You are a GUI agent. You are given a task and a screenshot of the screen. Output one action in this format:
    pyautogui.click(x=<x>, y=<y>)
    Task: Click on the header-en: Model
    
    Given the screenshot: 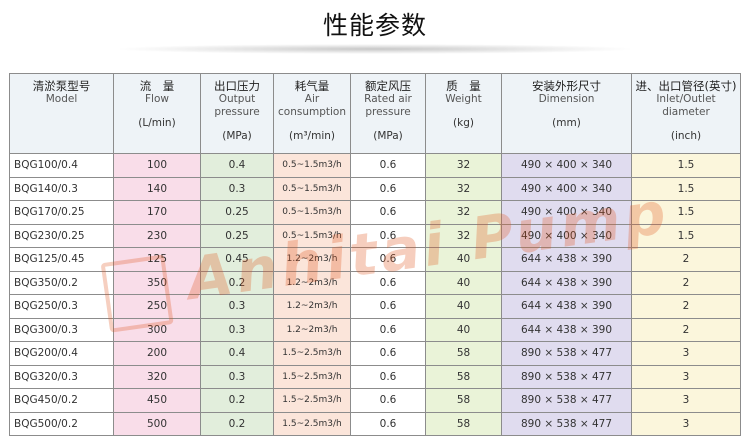 What is the action you would take?
    pyautogui.click(x=61, y=99)
    